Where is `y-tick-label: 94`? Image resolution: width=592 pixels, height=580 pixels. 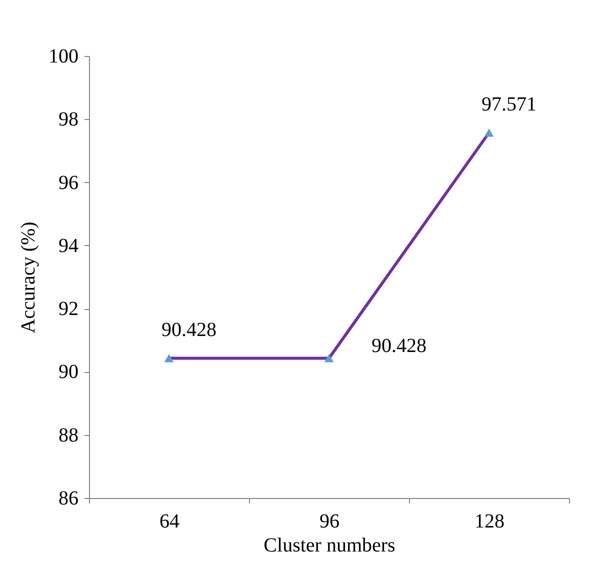
y-tick-label: 94 is located at coordinates (68, 245).